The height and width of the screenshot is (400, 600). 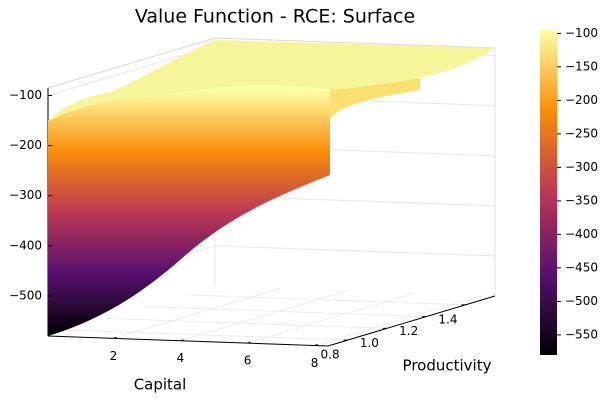 I want to click on x-axis-line, so click(x=188, y=341).